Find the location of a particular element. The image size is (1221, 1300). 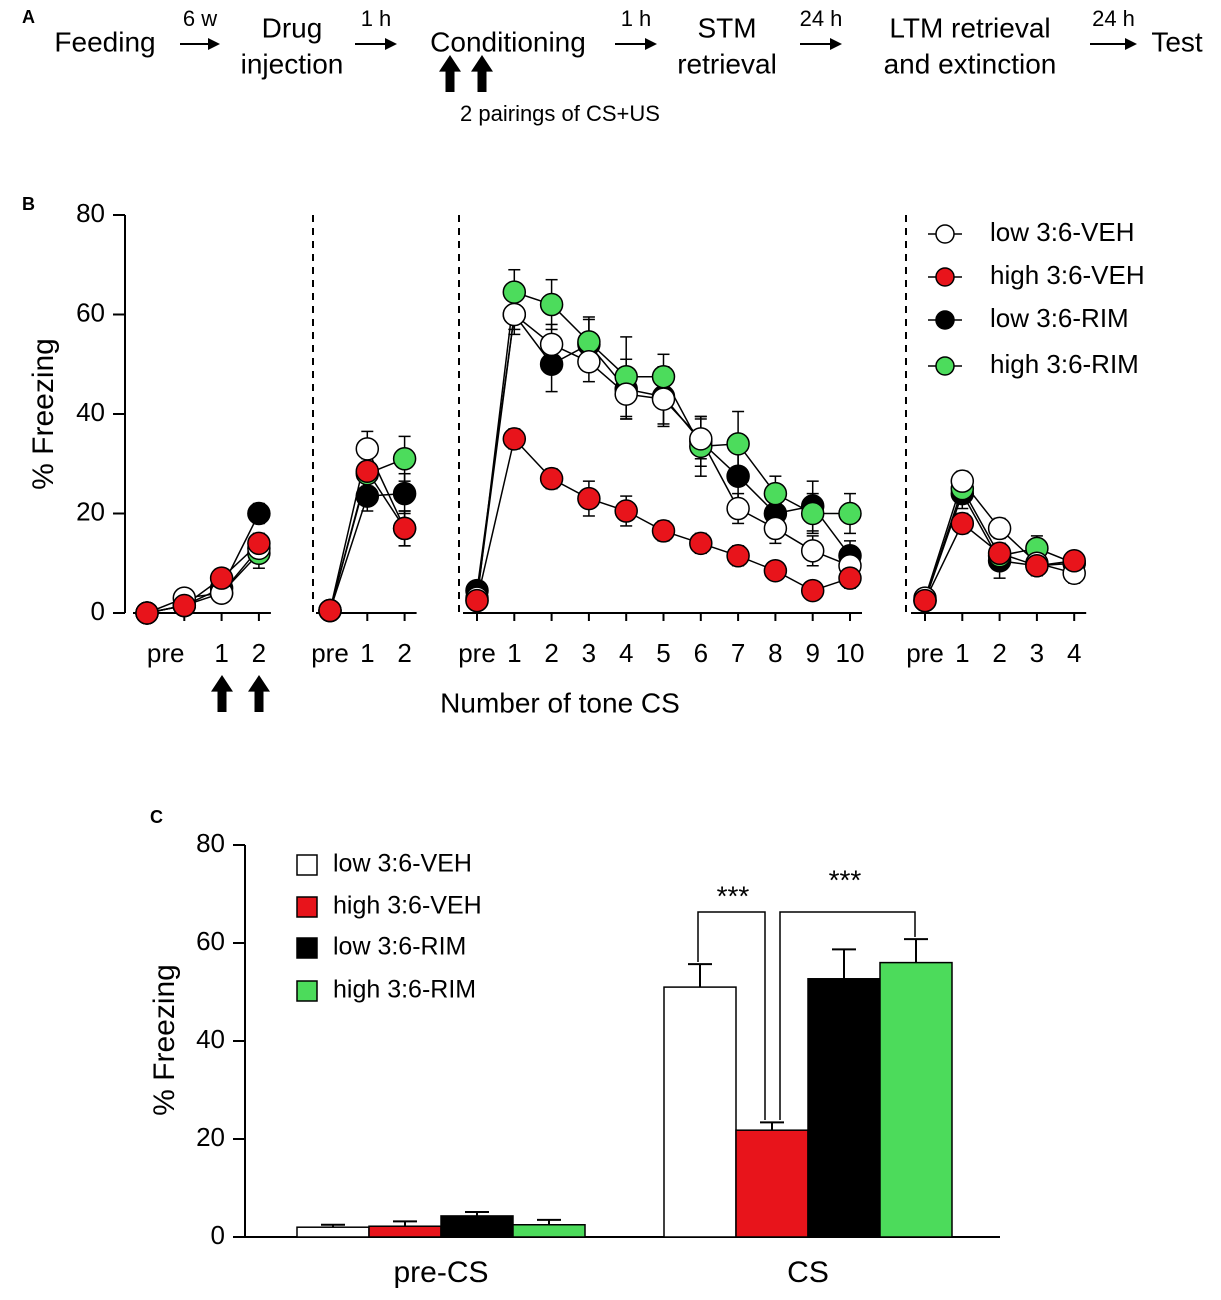

significance-bracket is located at coordinates (731, 1015).